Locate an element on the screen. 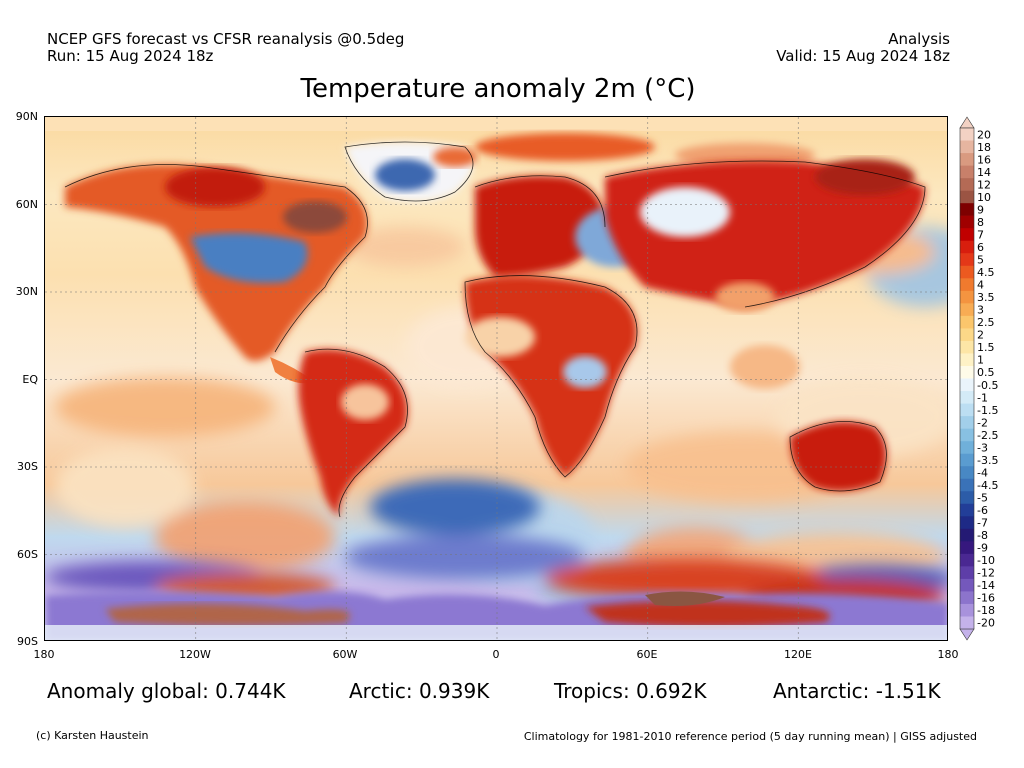 Image resolution: width=1024 pixels, height=768 pixels. lon-label-120w: 120W is located at coordinates (195, 654).